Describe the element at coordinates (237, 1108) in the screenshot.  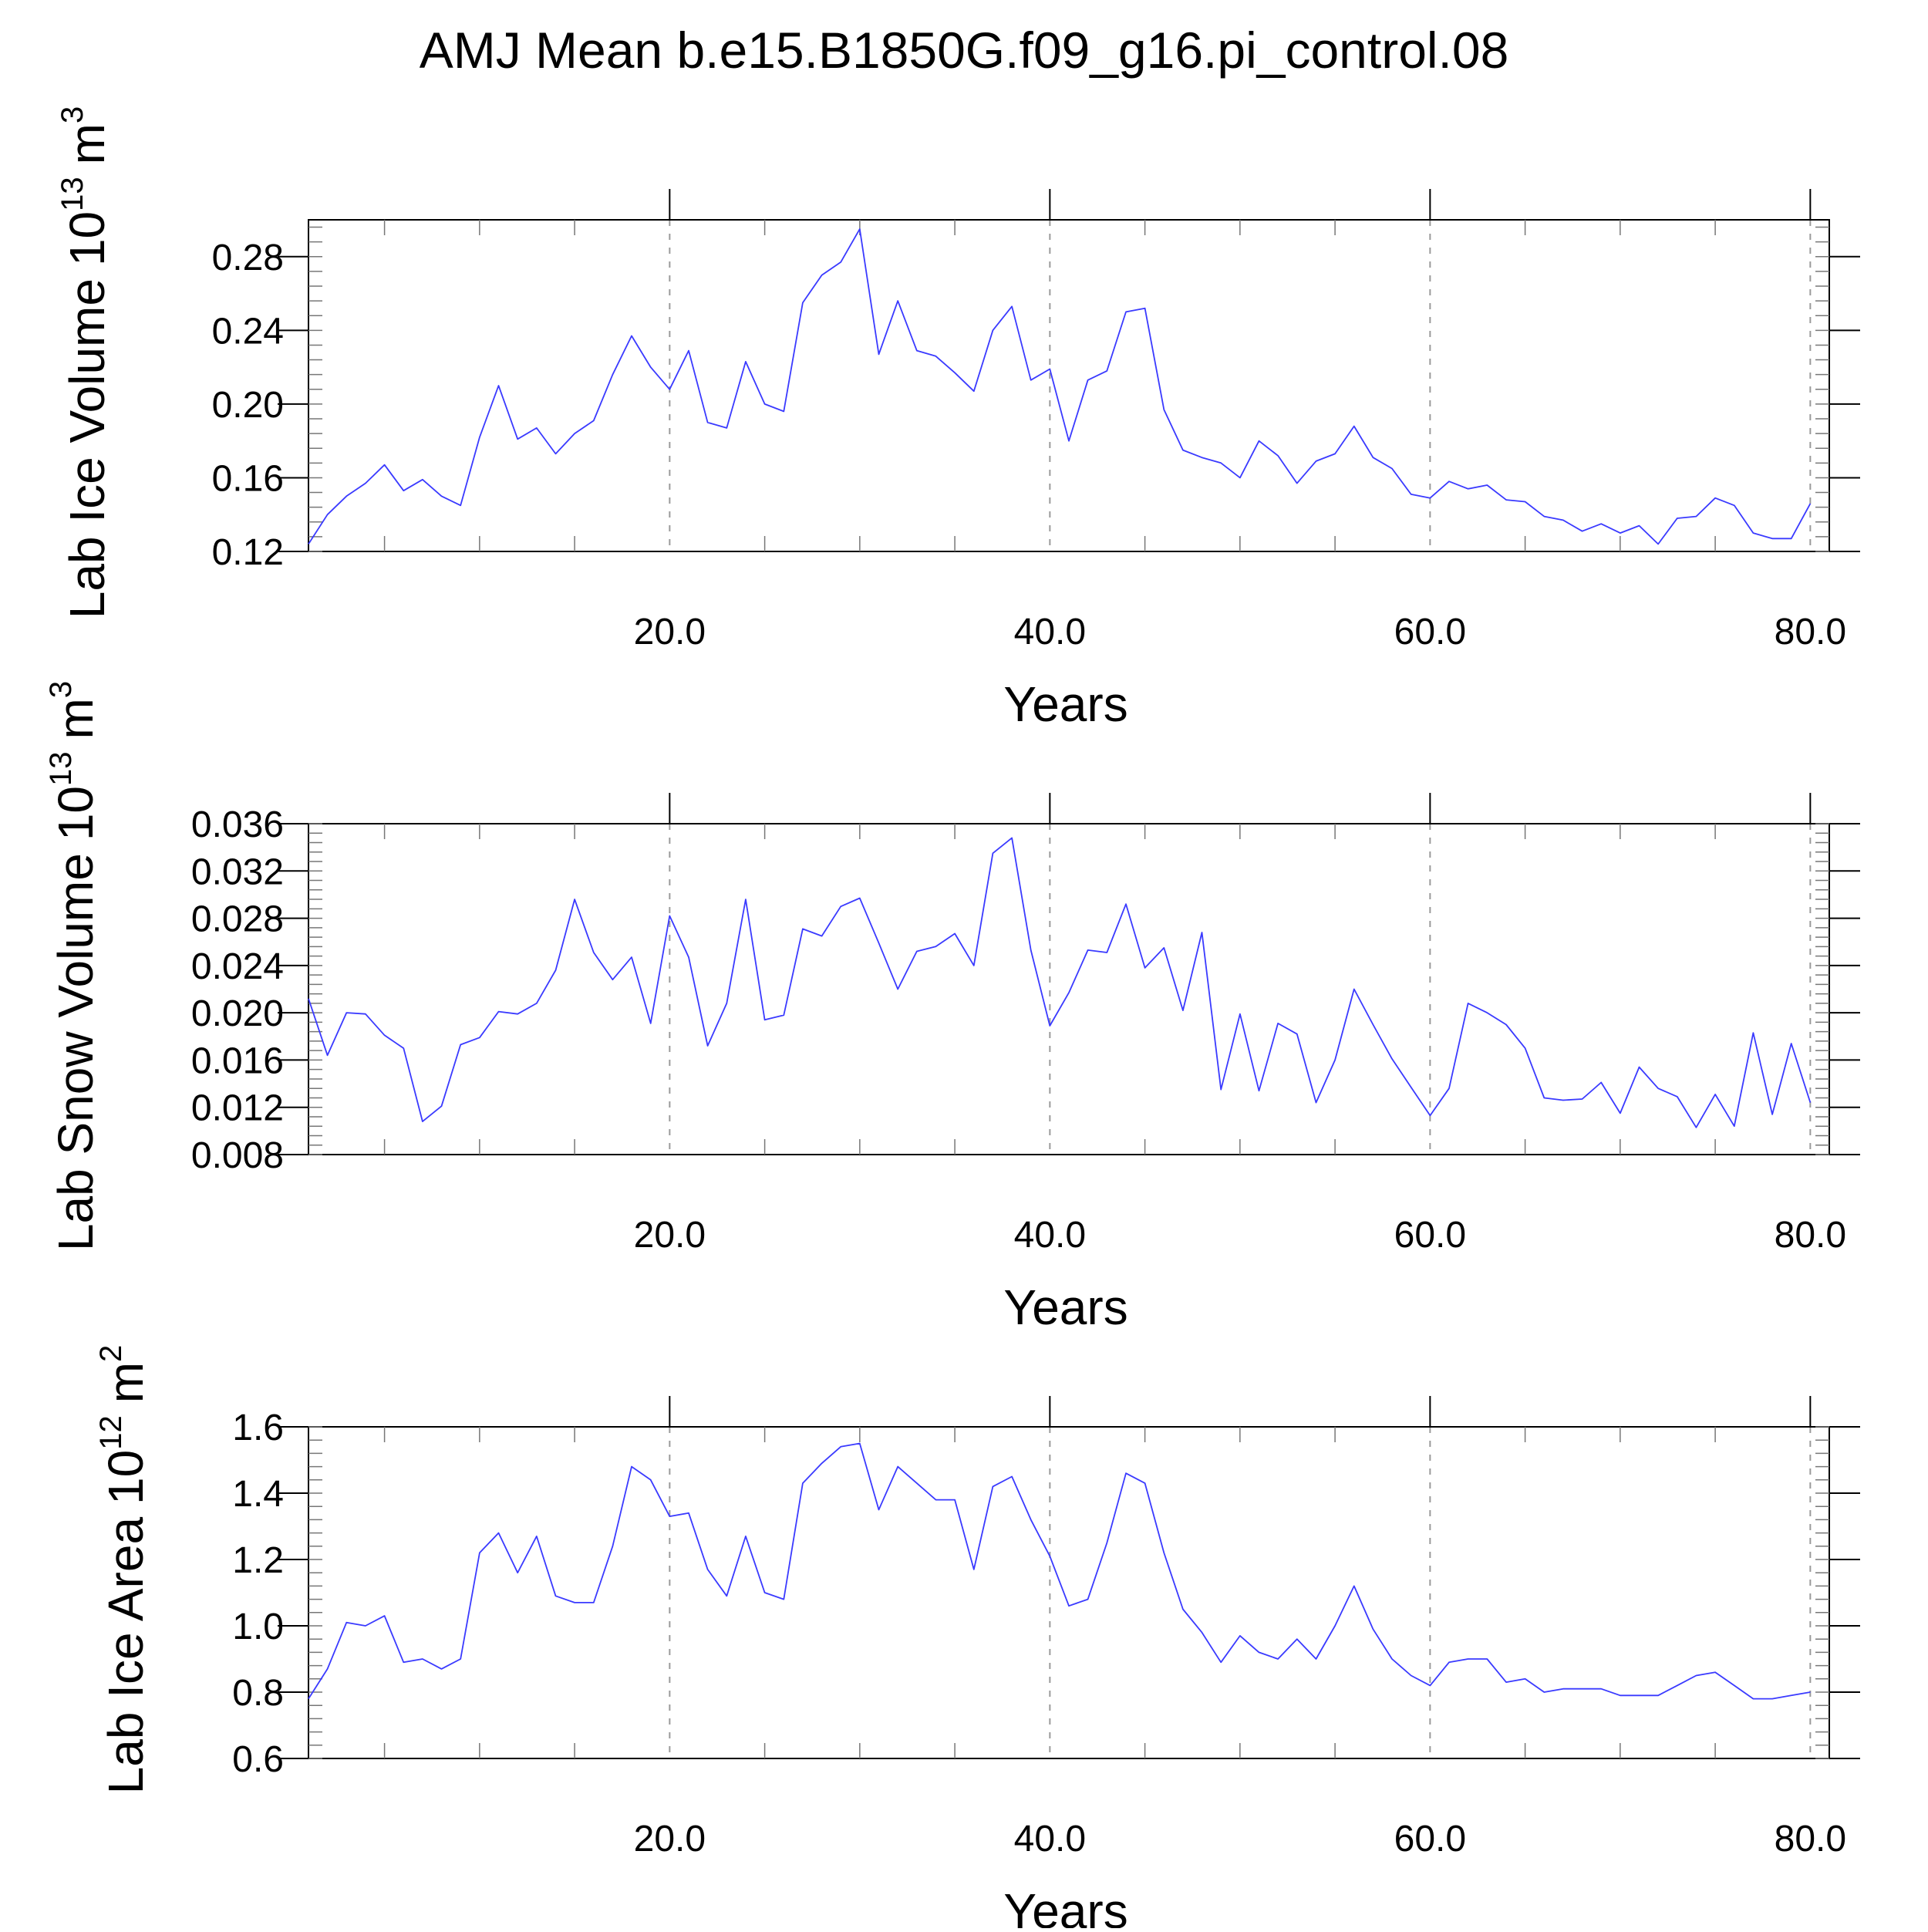
I see `y-tick-label: 0.012` at that location.